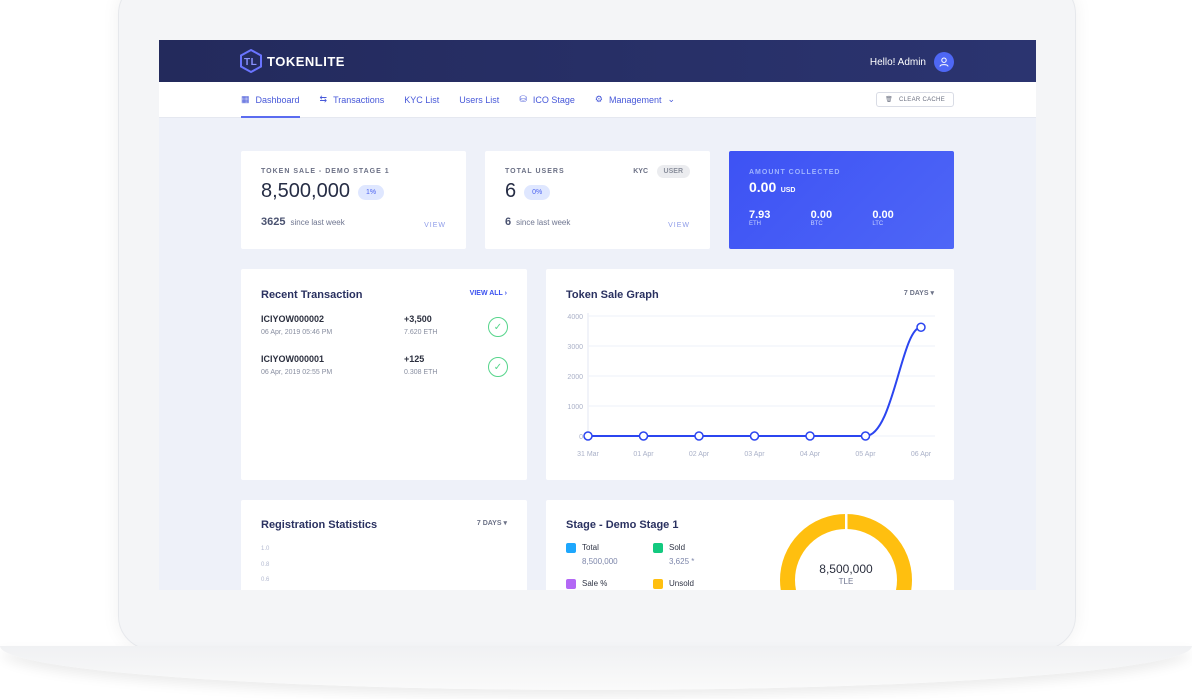 This screenshot has height=699, width=1192. What do you see at coordinates (265, 549) in the screenshot?
I see `y-tick: 1.0` at bounding box center [265, 549].